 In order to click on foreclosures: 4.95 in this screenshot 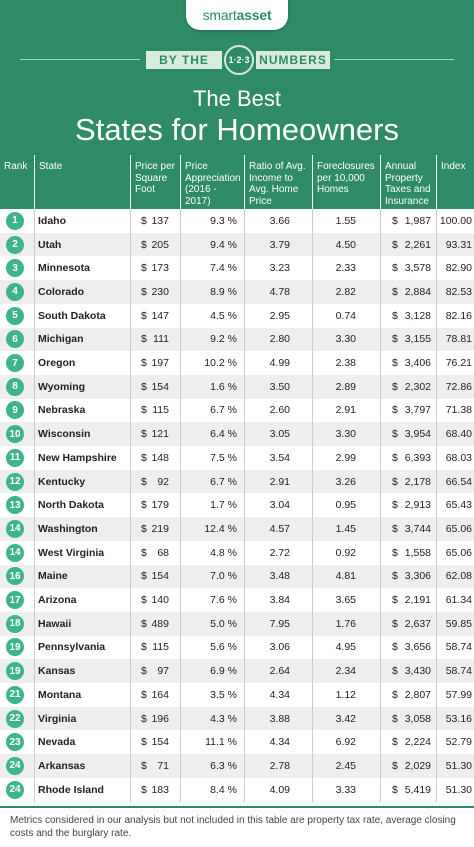, I will do `click(345, 647)`.